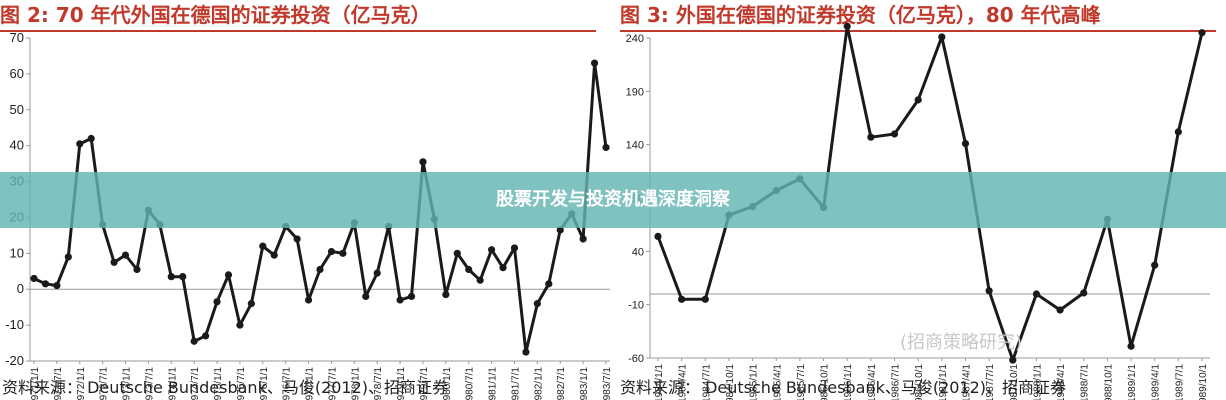  I want to click on chart2-x-tick-label: 1986/1/1, so click(848, 382).